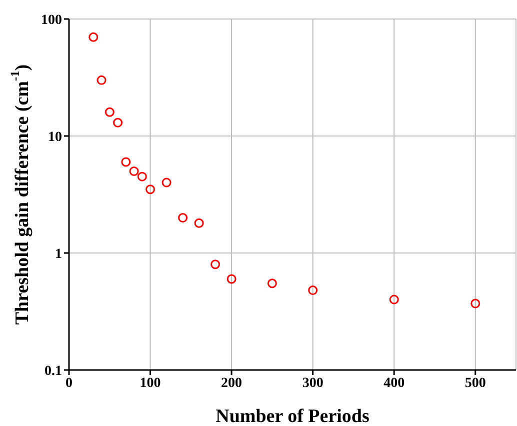 The width and height of the screenshot is (517, 426). What do you see at coordinates (69, 383) in the screenshot?
I see `x-tick-label: 0` at bounding box center [69, 383].